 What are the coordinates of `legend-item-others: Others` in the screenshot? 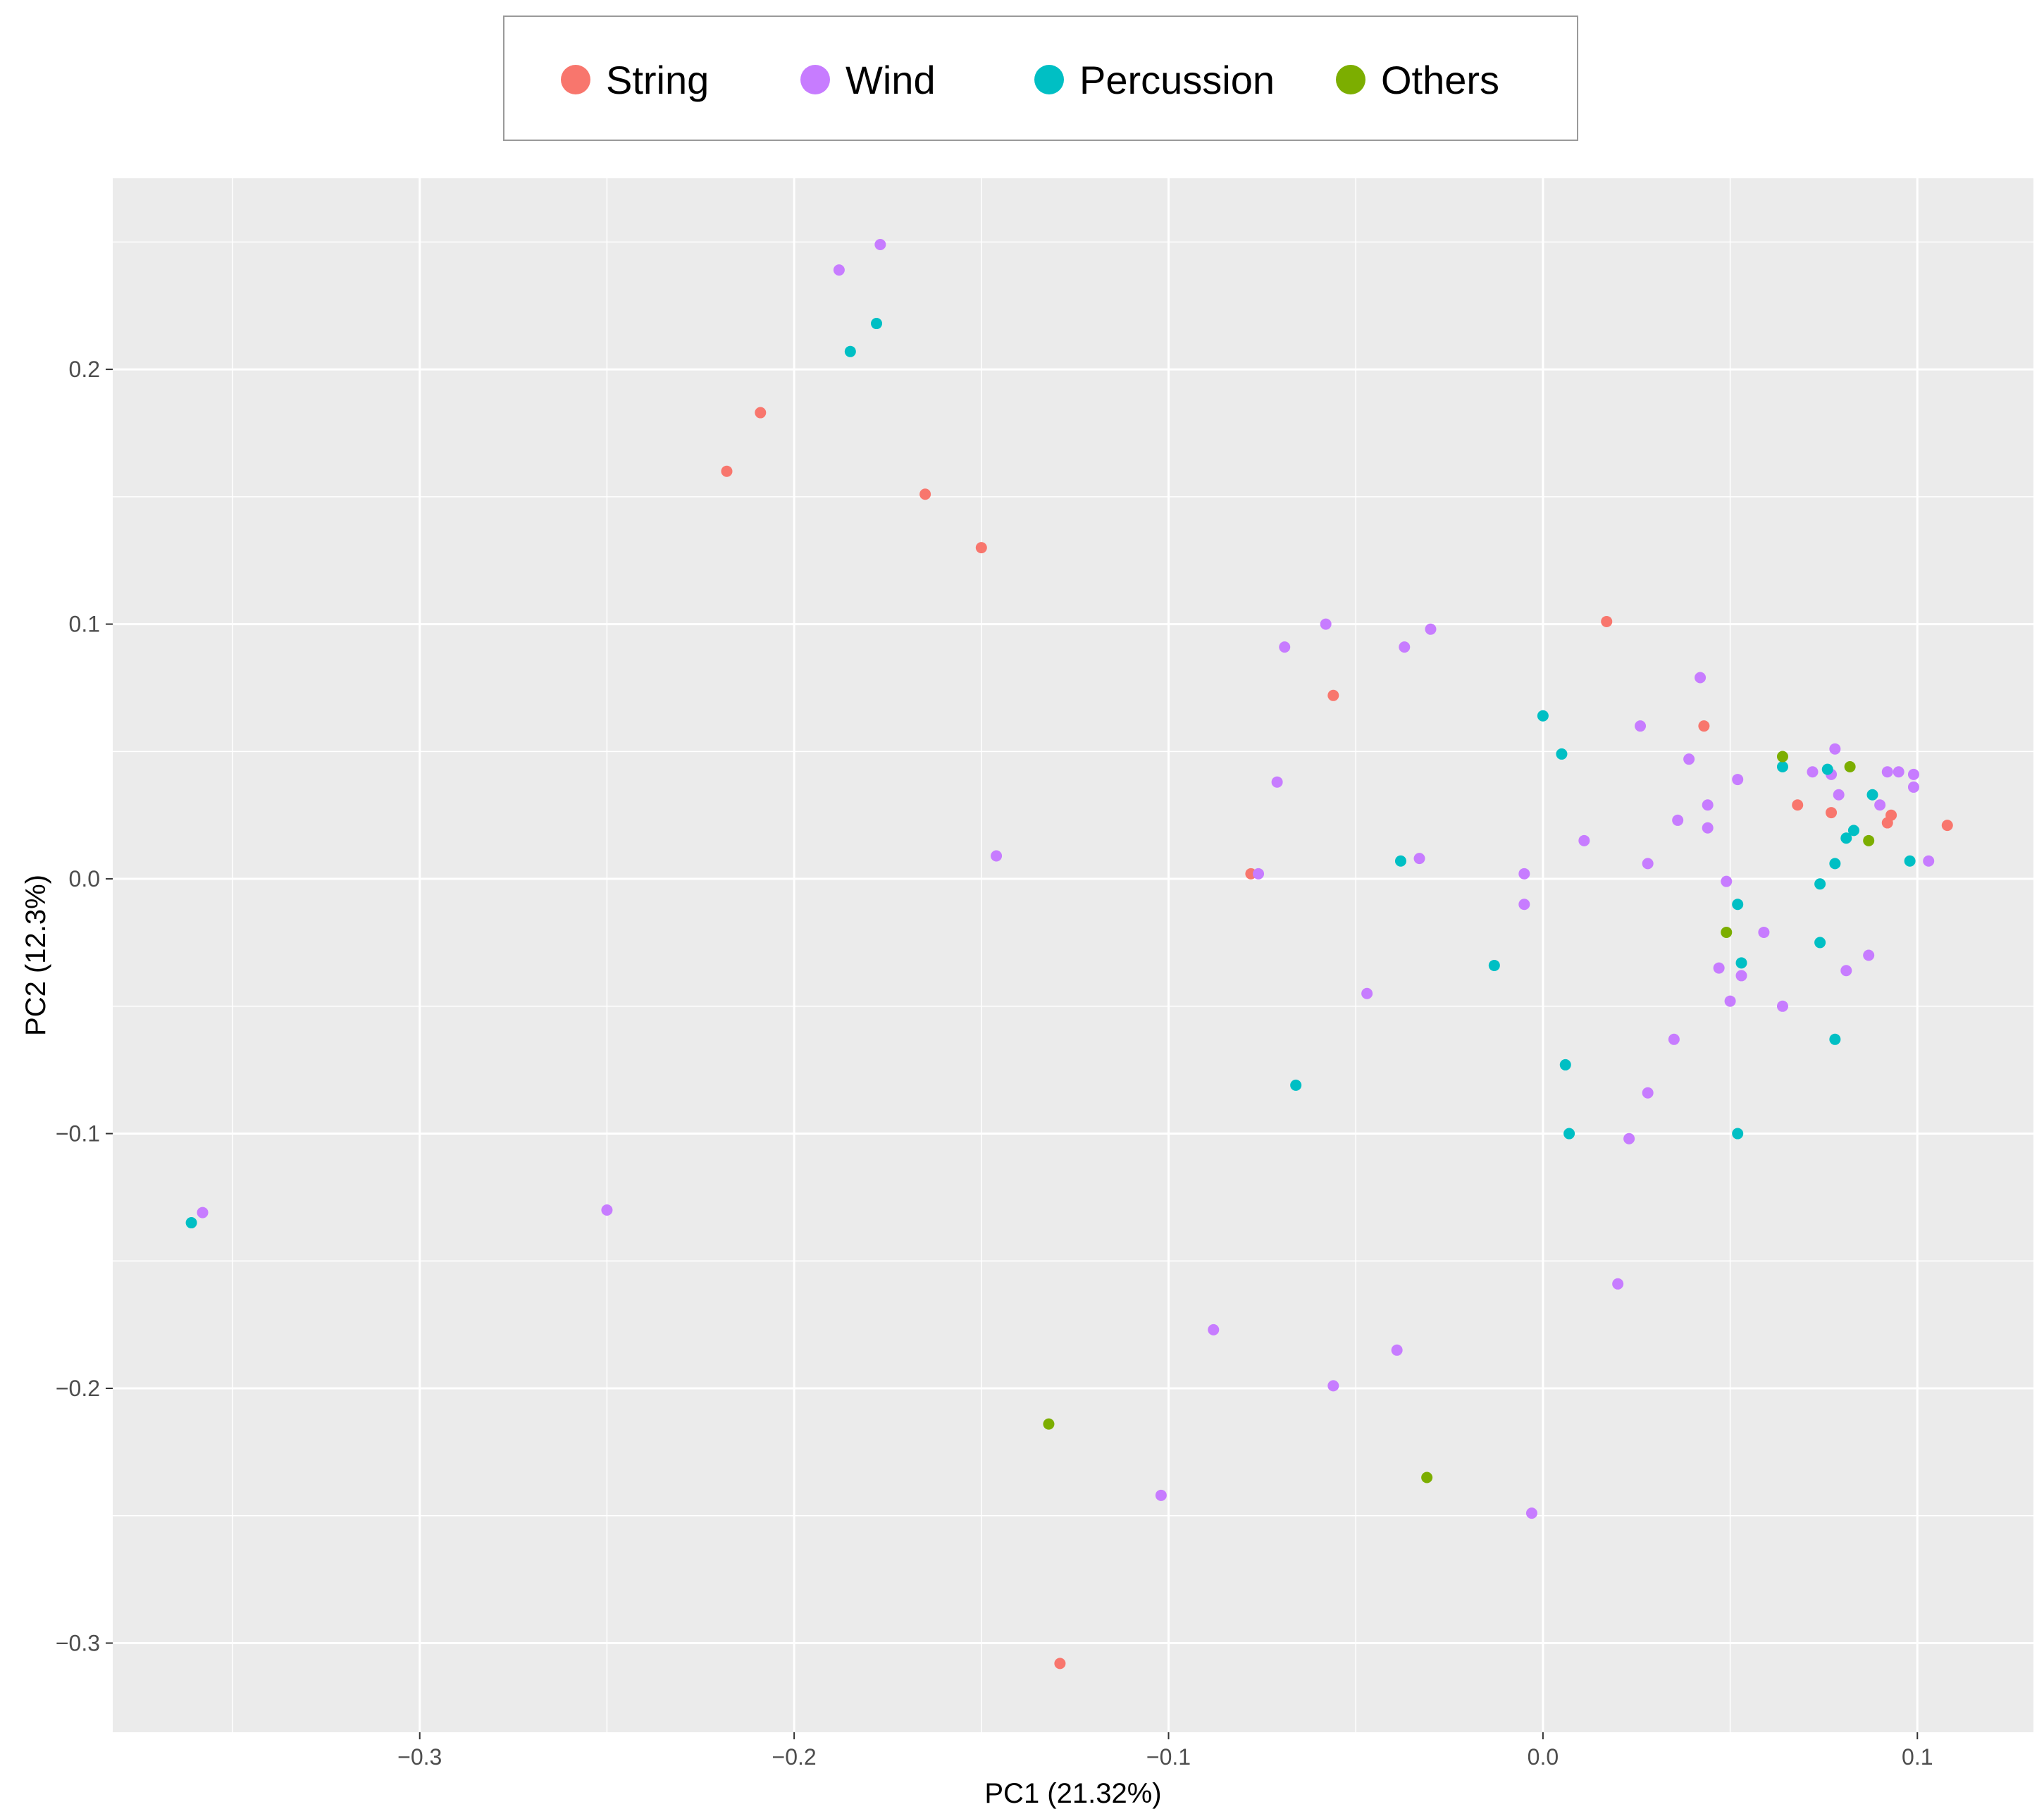 It's located at (1417, 79).